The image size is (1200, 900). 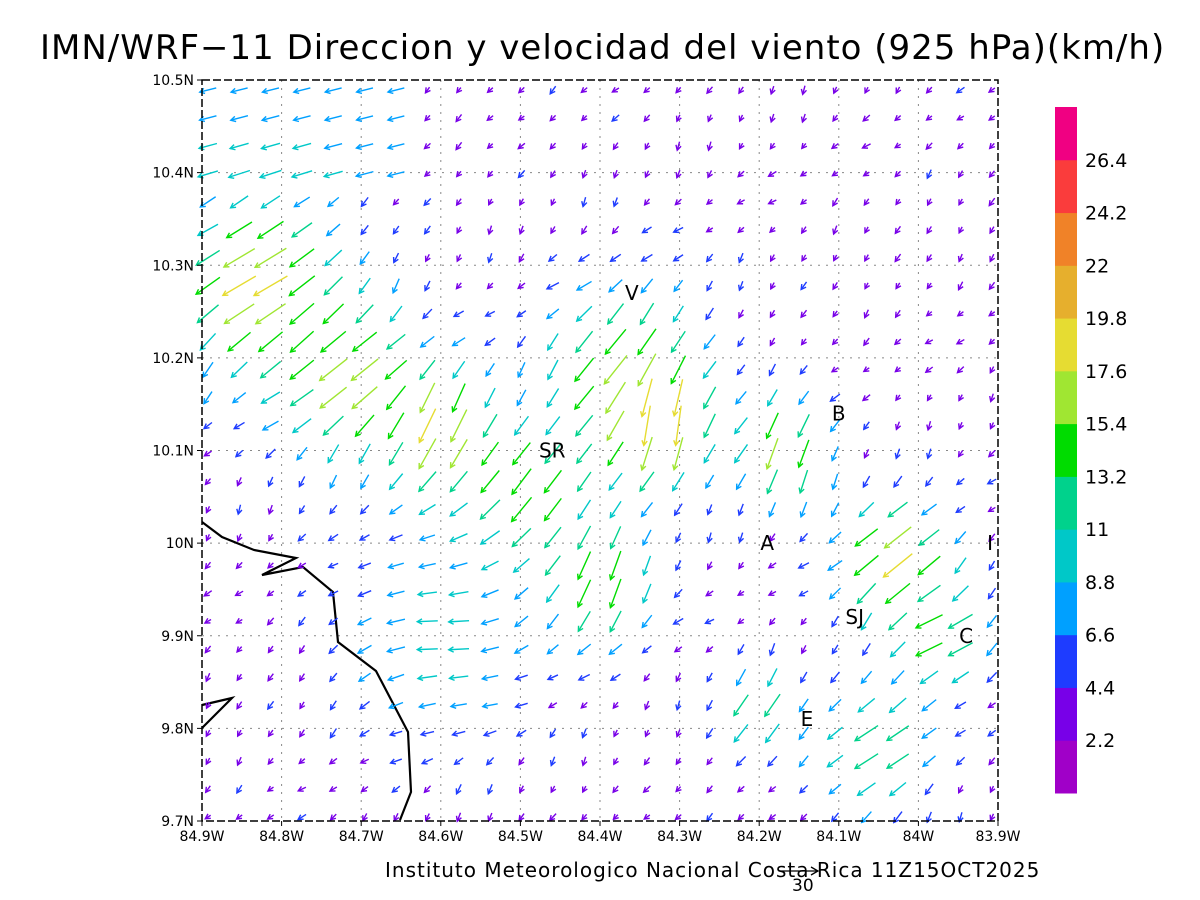 What do you see at coordinates (173, 266) in the screenshot?
I see `y-tick-label: 10.3N` at bounding box center [173, 266].